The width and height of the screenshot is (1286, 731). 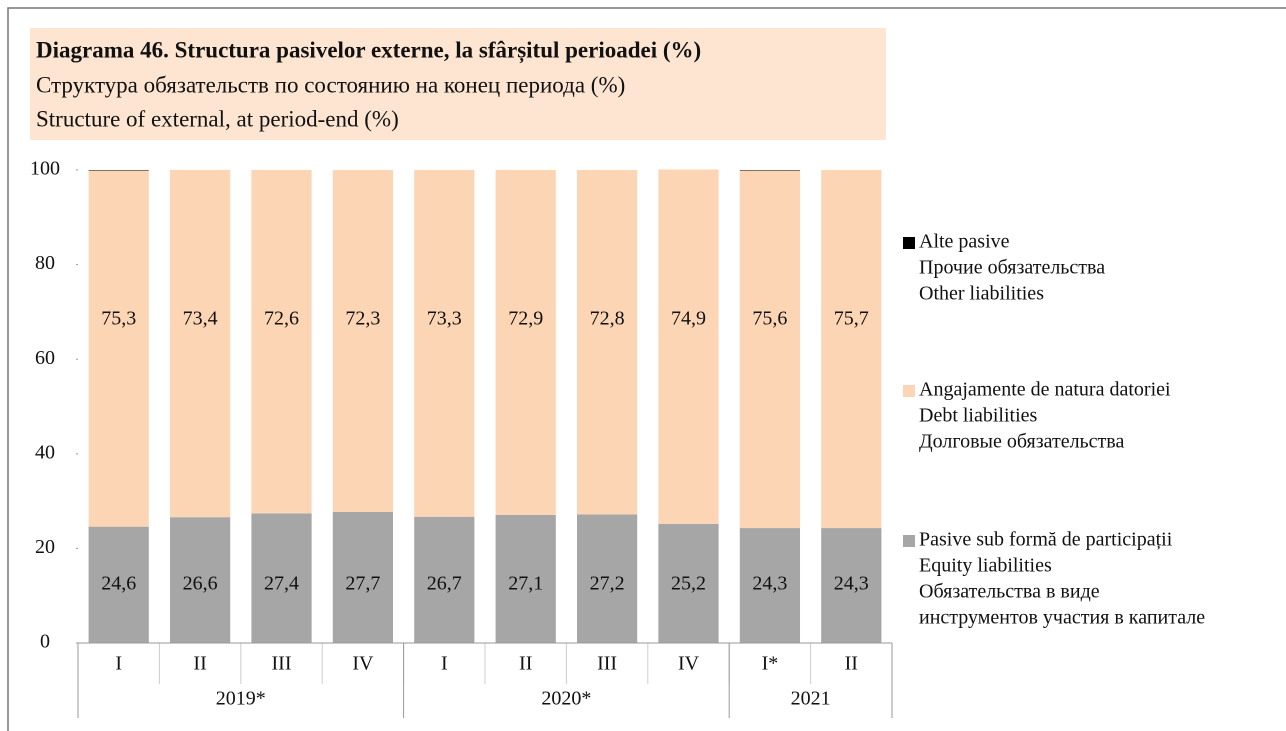 What do you see at coordinates (200, 584) in the screenshot?
I see `data-label: 26,6` at bounding box center [200, 584].